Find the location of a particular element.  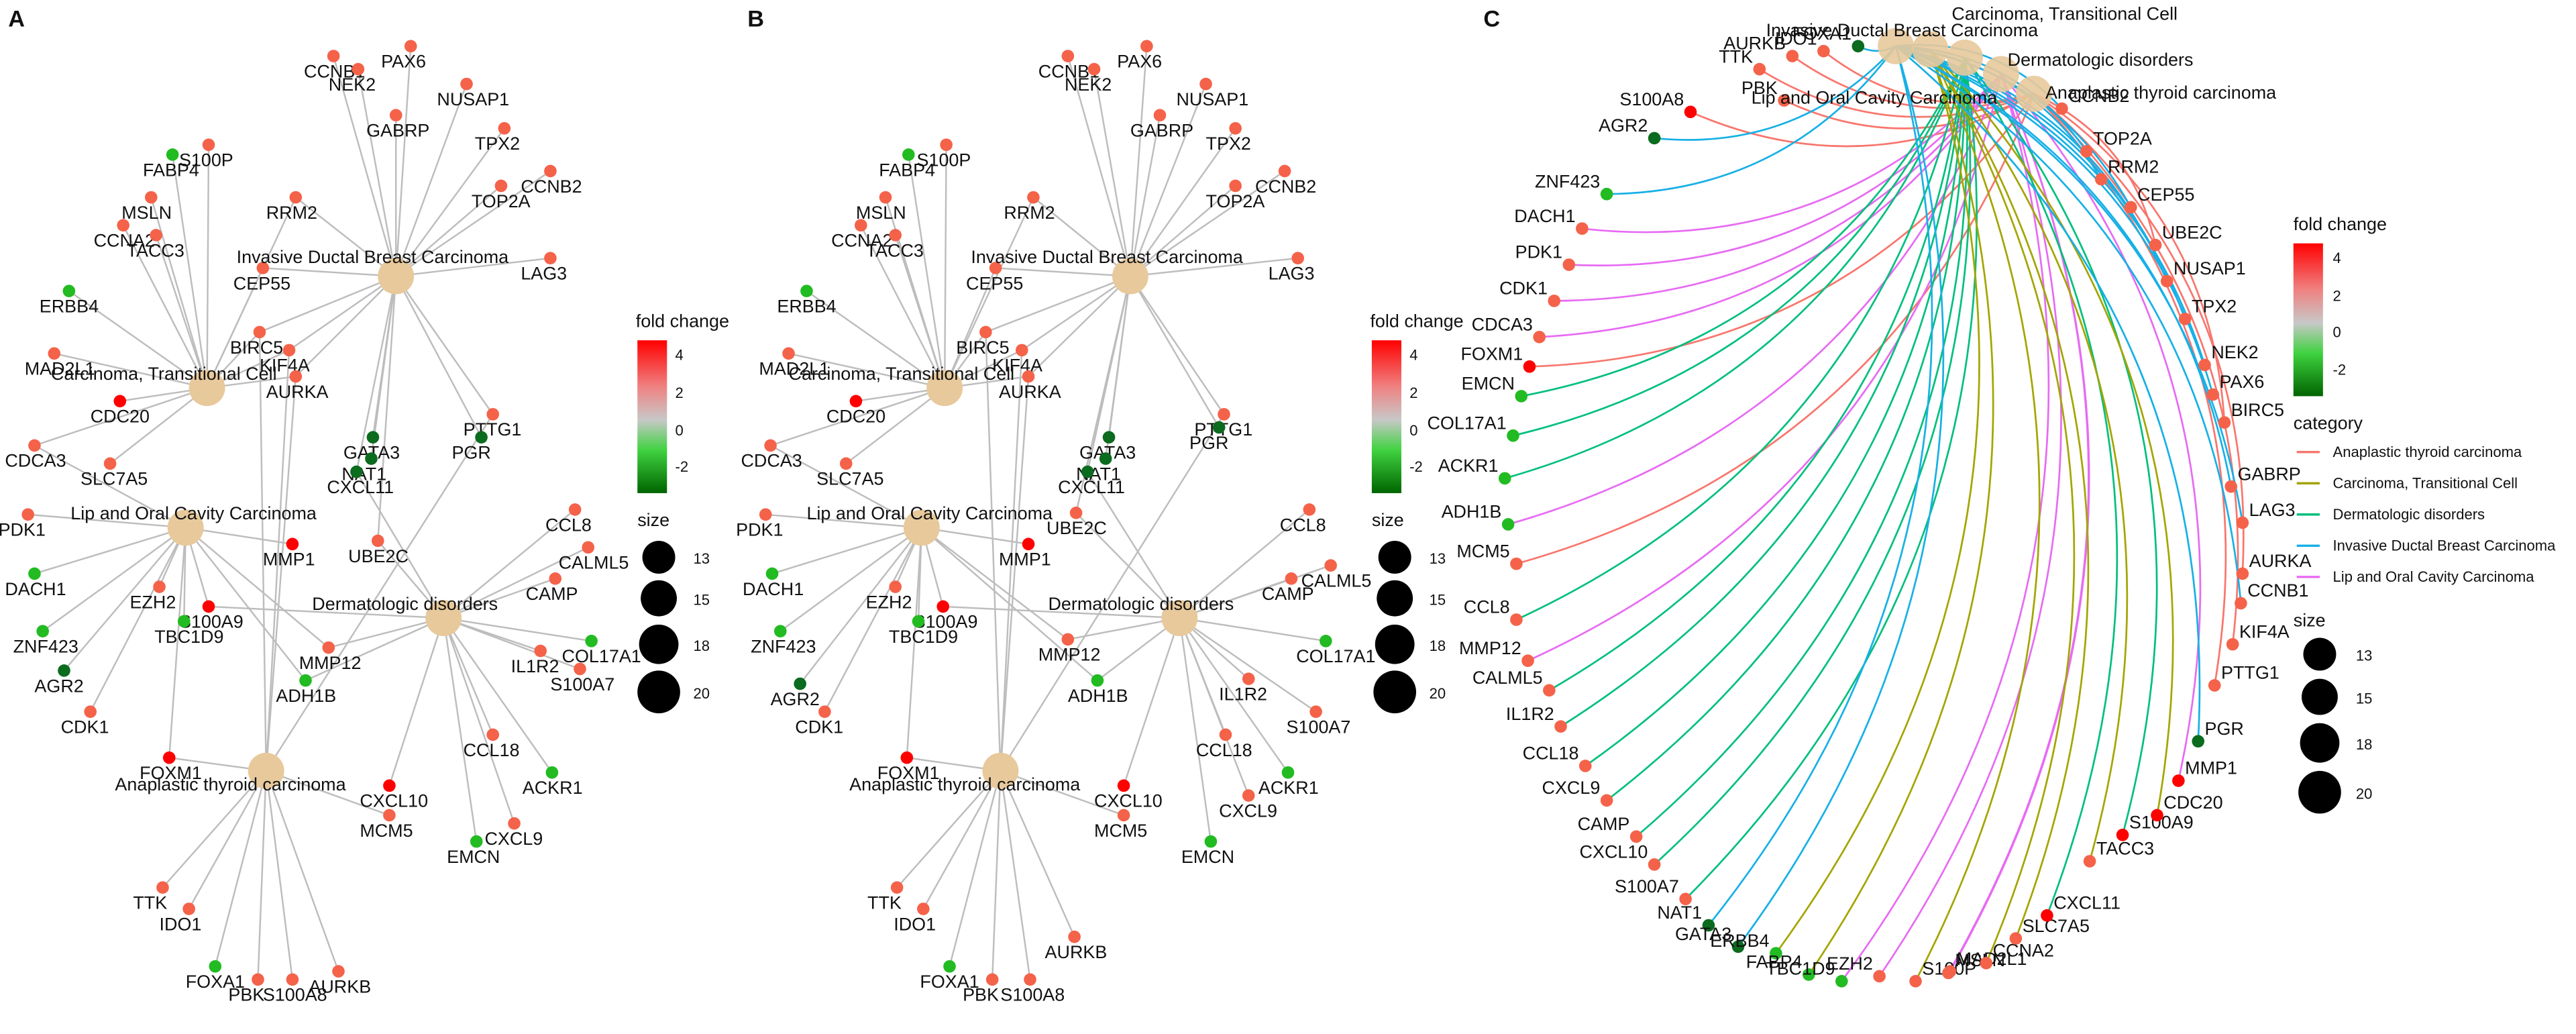

panelC-gene-label-mmp1: MMP1 is located at coordinates (2211, 768).